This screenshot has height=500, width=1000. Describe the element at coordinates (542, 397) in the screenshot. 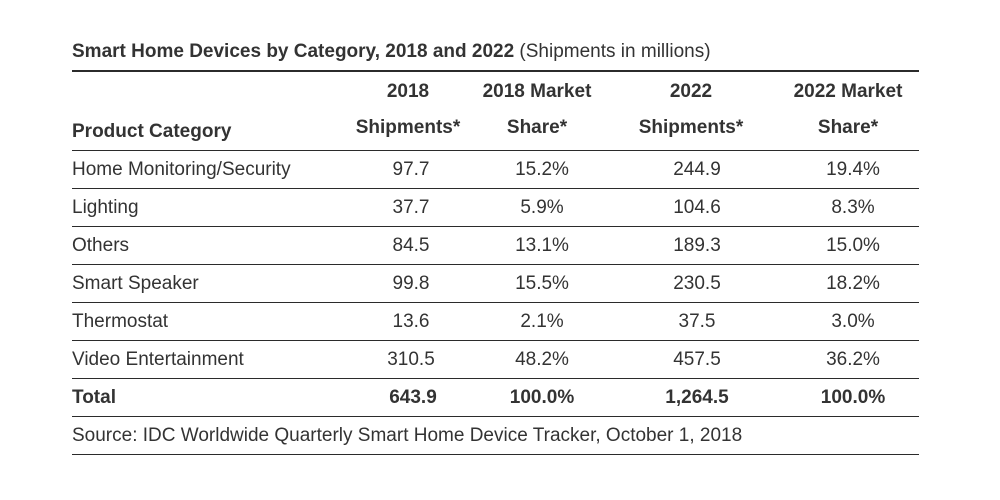

I see `total-2018-share: 100.0%` at that location.